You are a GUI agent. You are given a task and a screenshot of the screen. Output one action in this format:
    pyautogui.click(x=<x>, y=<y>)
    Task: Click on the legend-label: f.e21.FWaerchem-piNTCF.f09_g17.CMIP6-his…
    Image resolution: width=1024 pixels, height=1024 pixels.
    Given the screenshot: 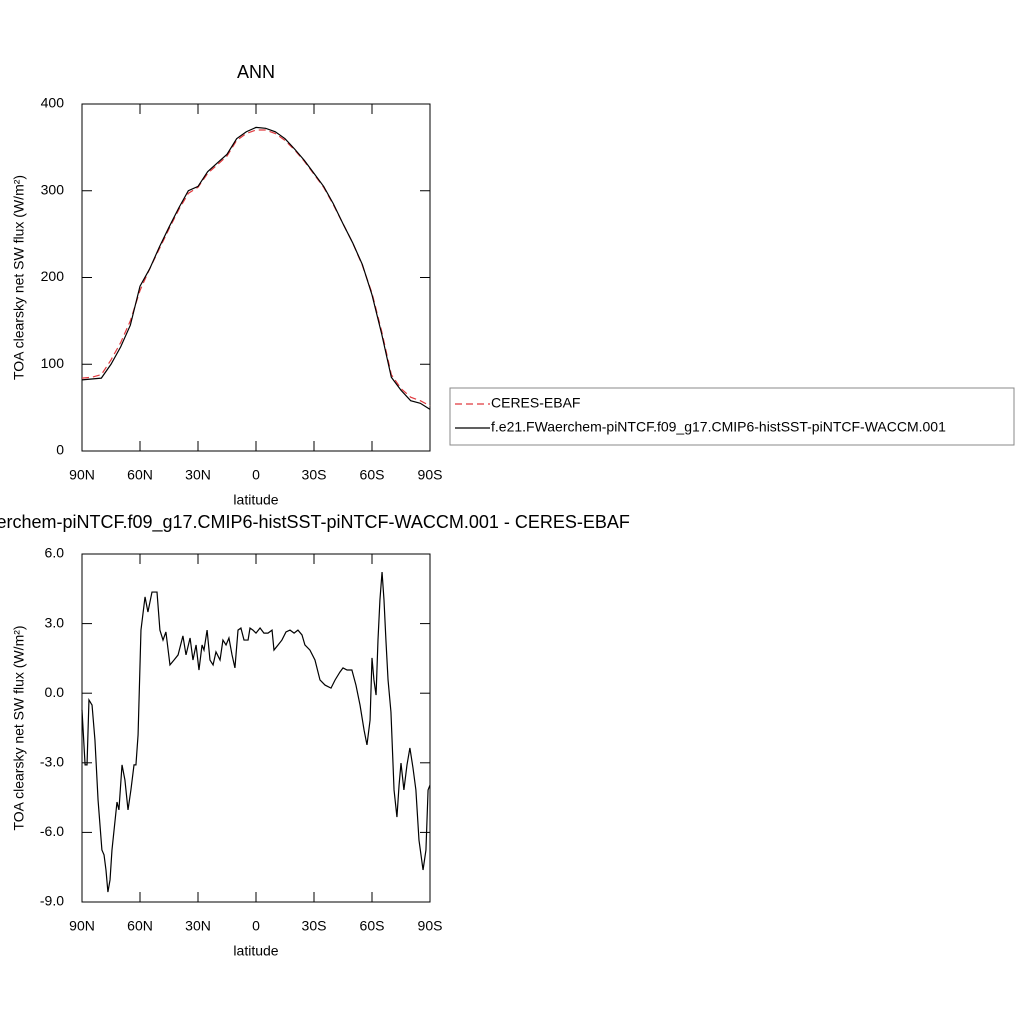 What is the action you would take?
    pyautogui.click(x=718, y=427)
    